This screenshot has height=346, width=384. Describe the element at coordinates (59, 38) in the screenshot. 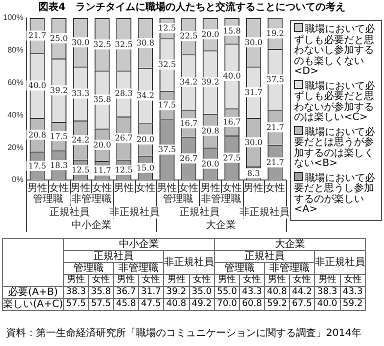

I see `data-label: 25.0` at that location.